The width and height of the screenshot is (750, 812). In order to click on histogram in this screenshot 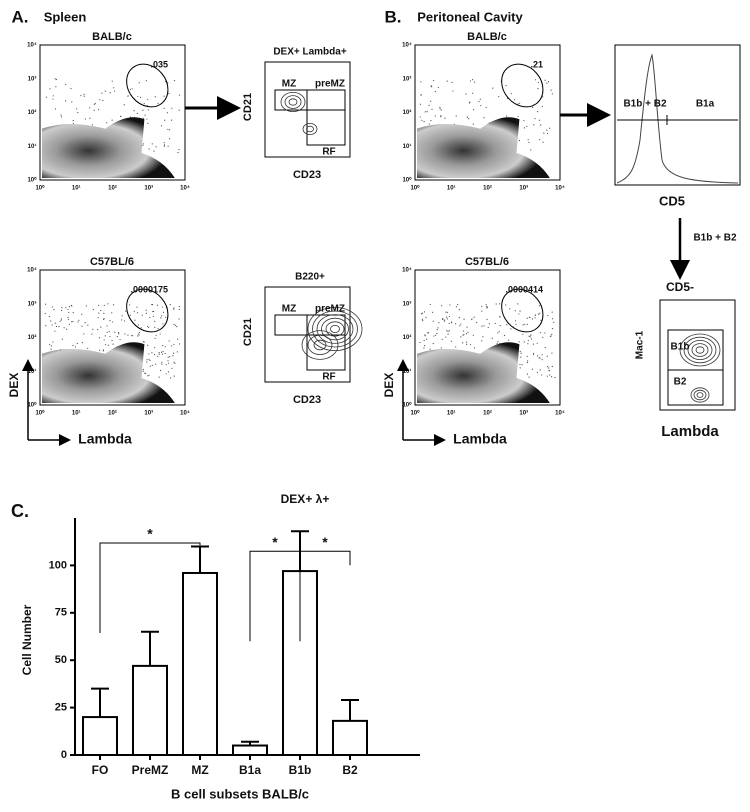, I will do `click(677, 118)`.